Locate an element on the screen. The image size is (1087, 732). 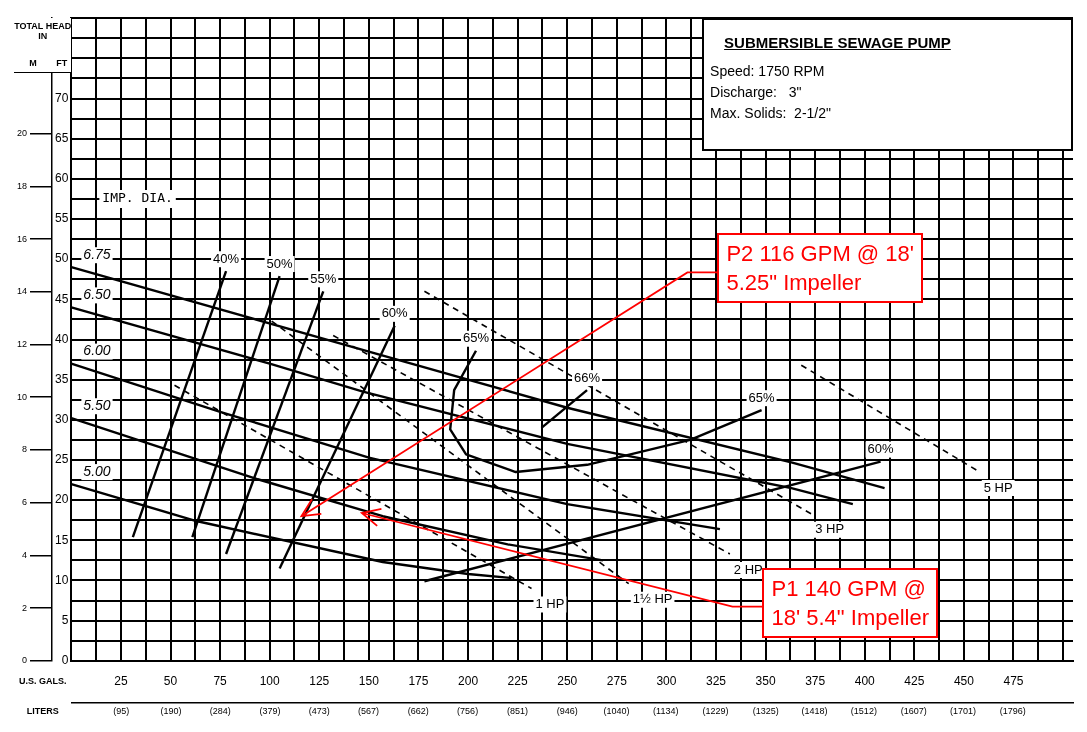
y2-tick-label: 6 is located at coordinates (25, 502).